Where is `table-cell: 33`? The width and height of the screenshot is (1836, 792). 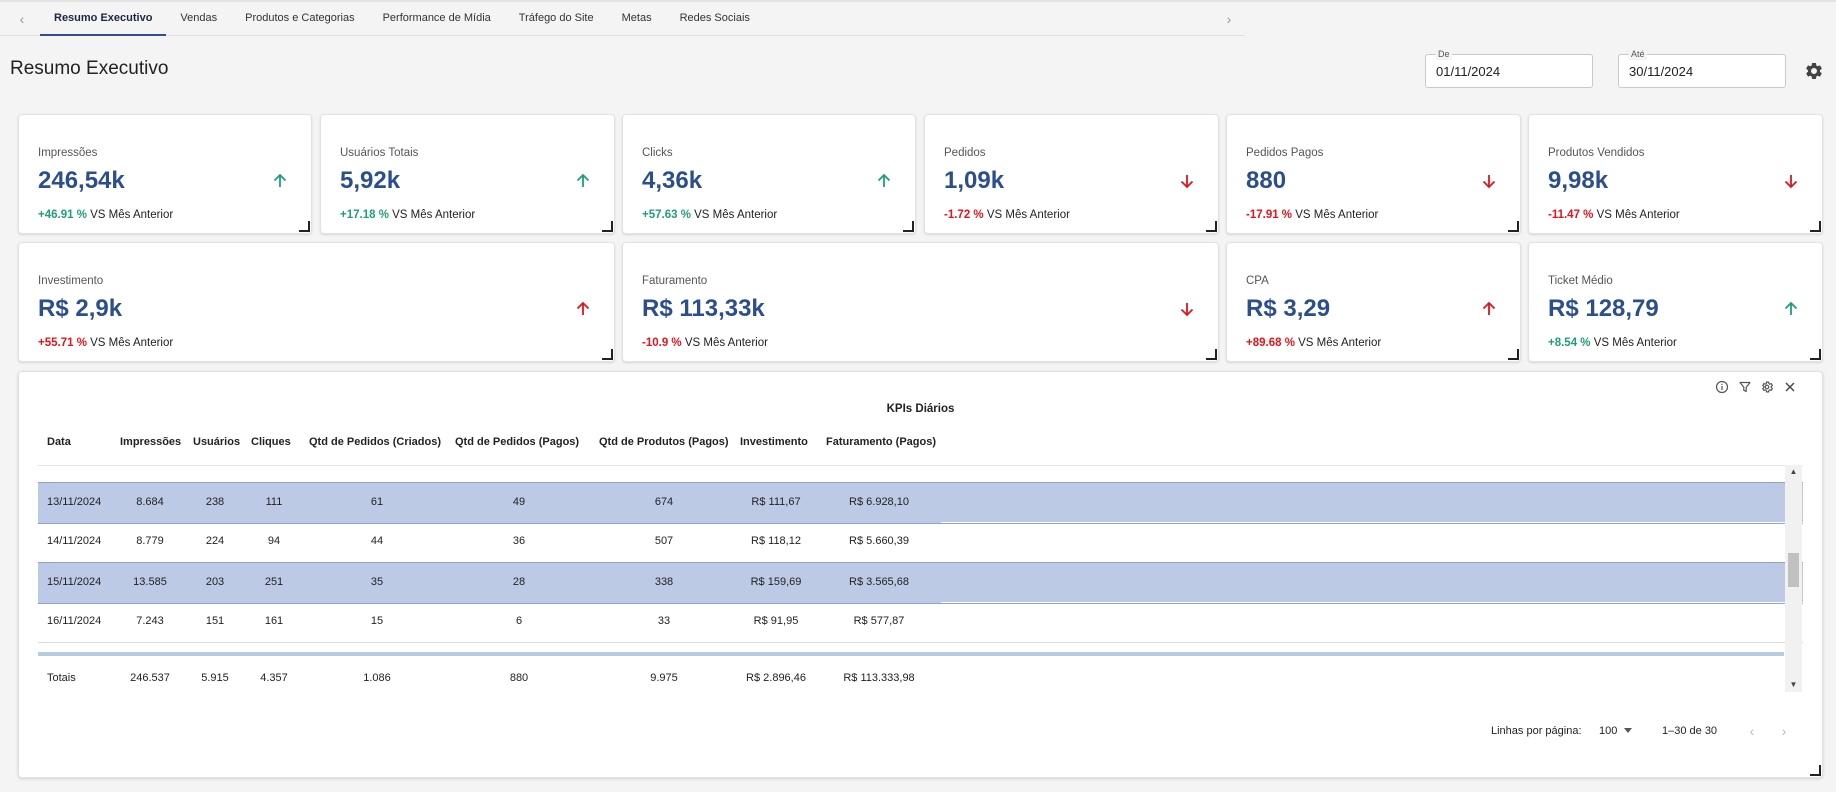
table-cell: 33 is located at coordinates (664, 621).